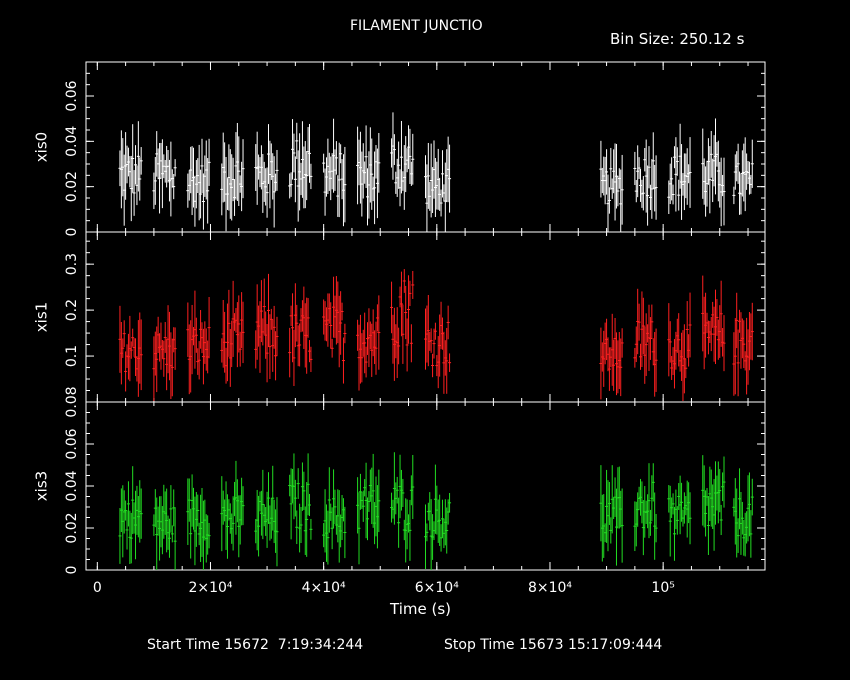  What do you see at coordinates (255, 645) in the screenshot?
I see `start-time: Start Time 15672 7:19:34:244` at bounding box center [255, 645].